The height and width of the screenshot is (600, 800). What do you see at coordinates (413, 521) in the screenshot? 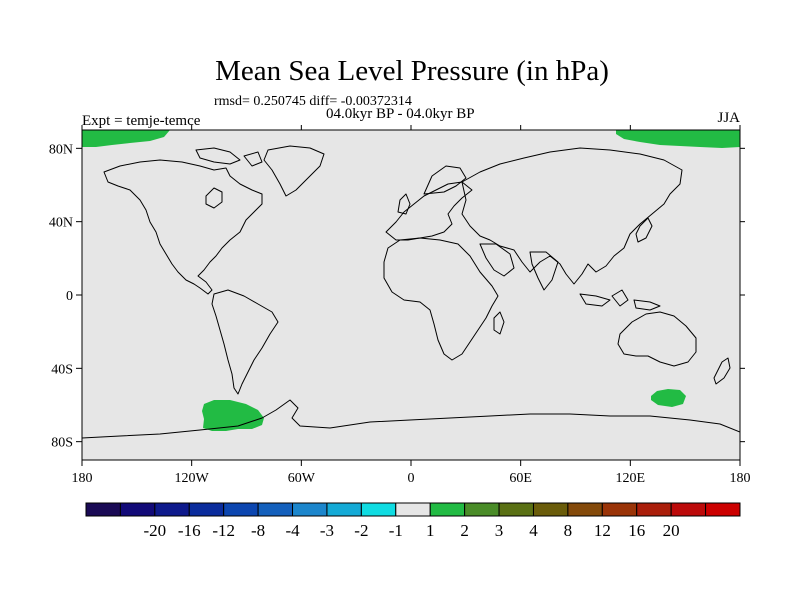
I see `colorbar: -20 -16 -12 -8 -4 -3 -2 -1 1 2 3 4 8 12 16 20` at bounding box center [413, 521].